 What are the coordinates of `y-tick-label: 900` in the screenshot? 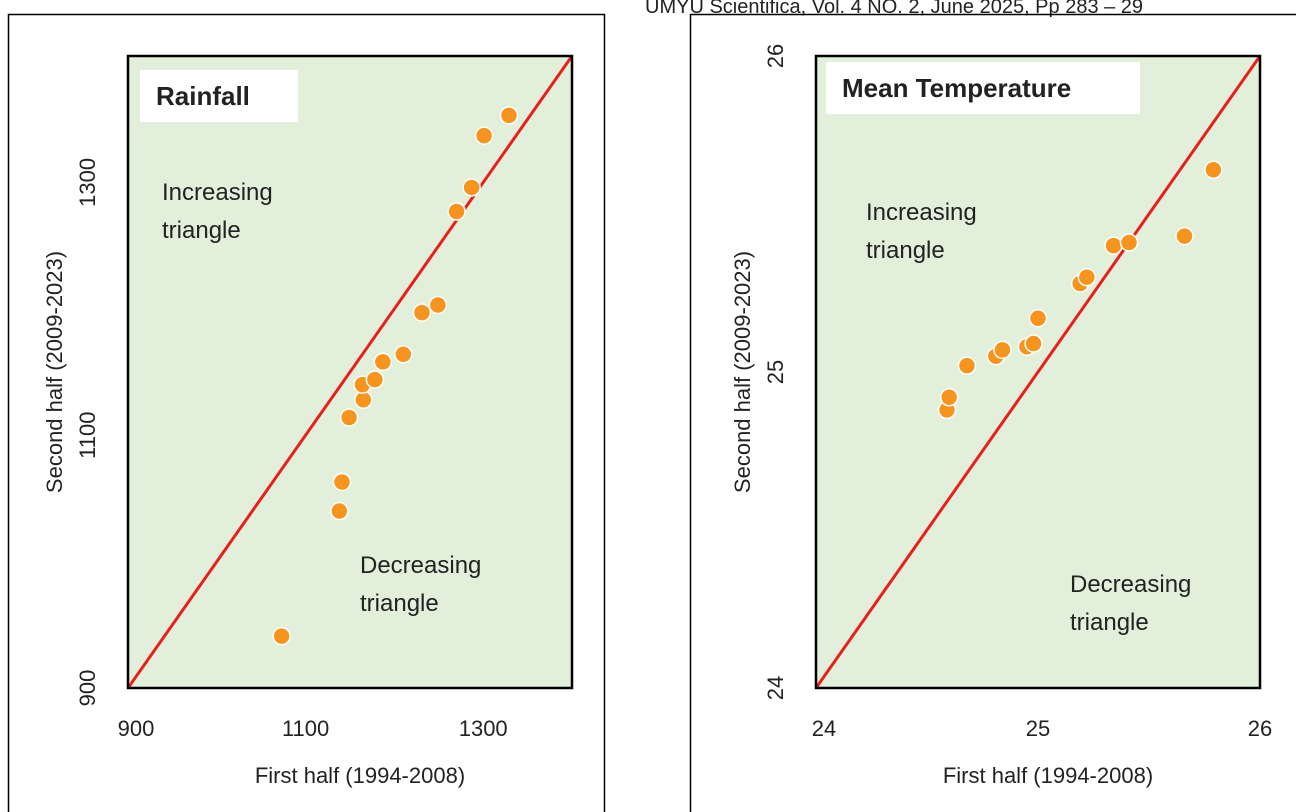 It's located at (87, 688).